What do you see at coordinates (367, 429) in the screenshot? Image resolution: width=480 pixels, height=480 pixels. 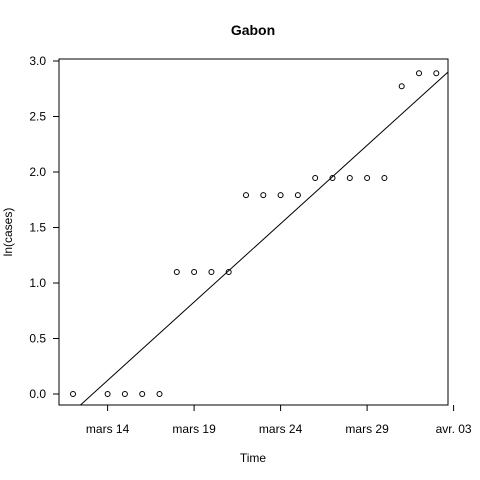 I see `x-tick-label: mars 29` at bounding box center [367, 429].